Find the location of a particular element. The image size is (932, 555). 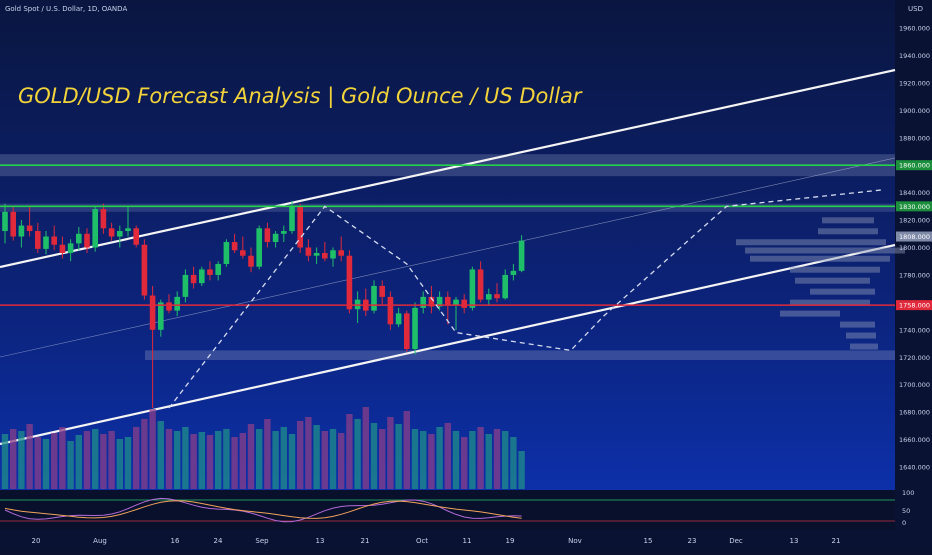

time-tick-label: 24 is located at coordinates (218, 541).